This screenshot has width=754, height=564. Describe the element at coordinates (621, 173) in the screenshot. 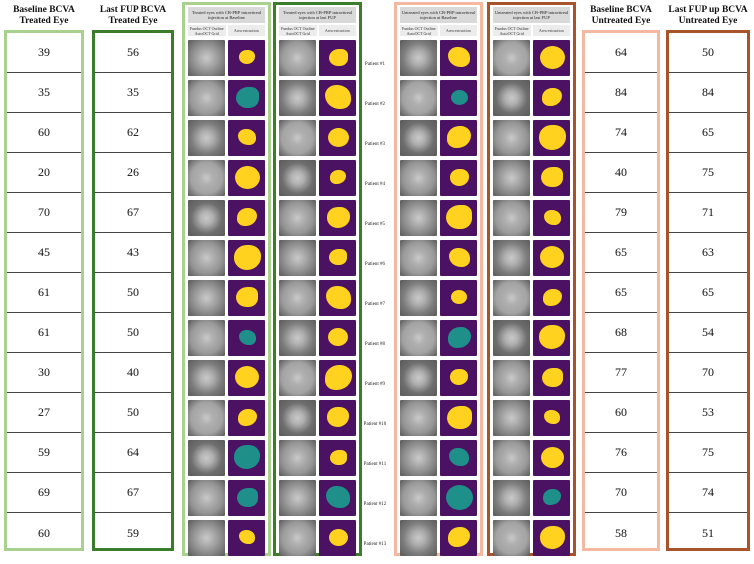

I see `bcva-value-cell: 40` at that location.